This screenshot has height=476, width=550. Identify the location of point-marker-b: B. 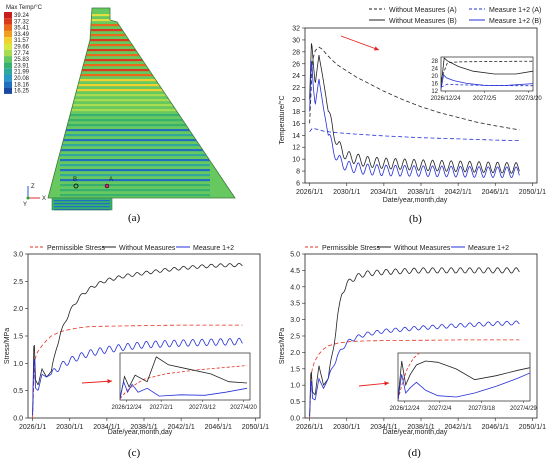
(76, 183).